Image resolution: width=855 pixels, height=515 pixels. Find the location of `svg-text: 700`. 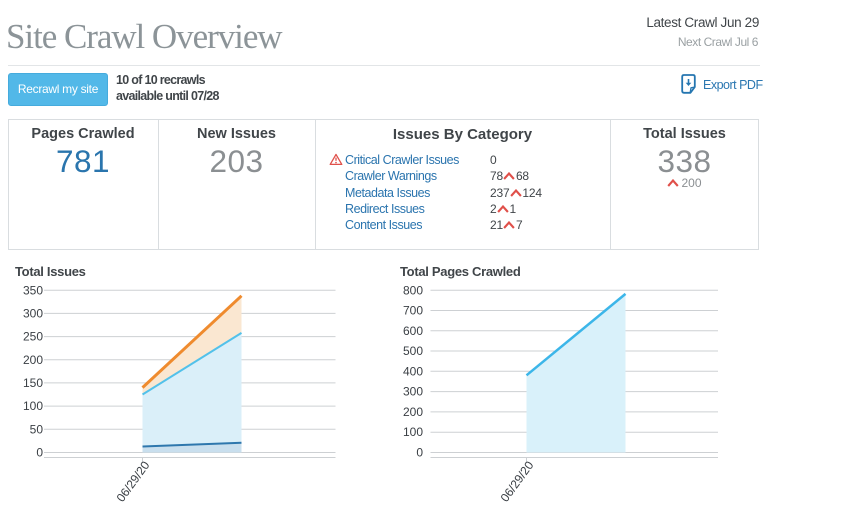

svg-text: 700 is located at coordinates (413, 311).